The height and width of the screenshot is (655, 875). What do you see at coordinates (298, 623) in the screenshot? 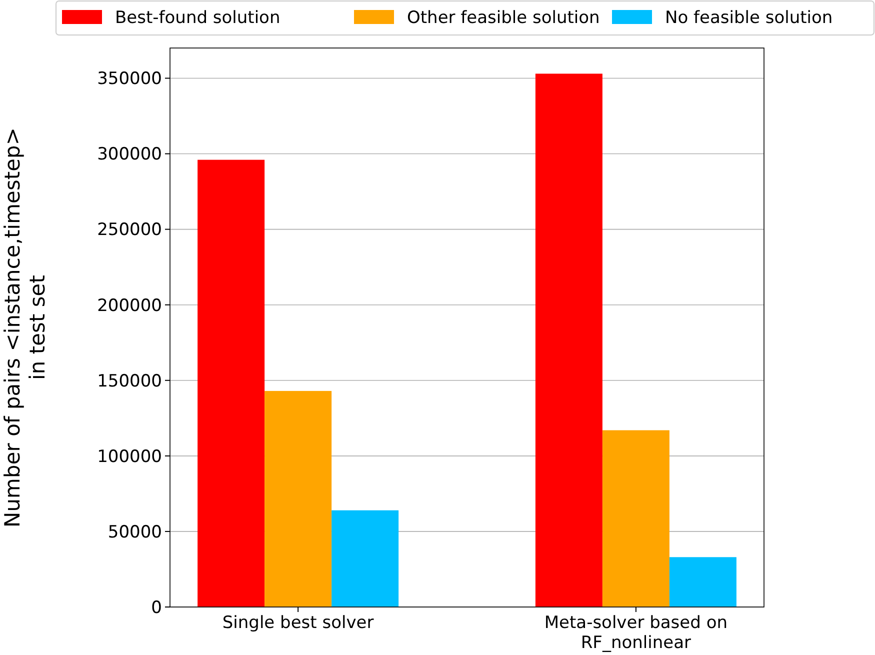
I see `x-tick-label: Single best solver` at bounding box center [298, 623].